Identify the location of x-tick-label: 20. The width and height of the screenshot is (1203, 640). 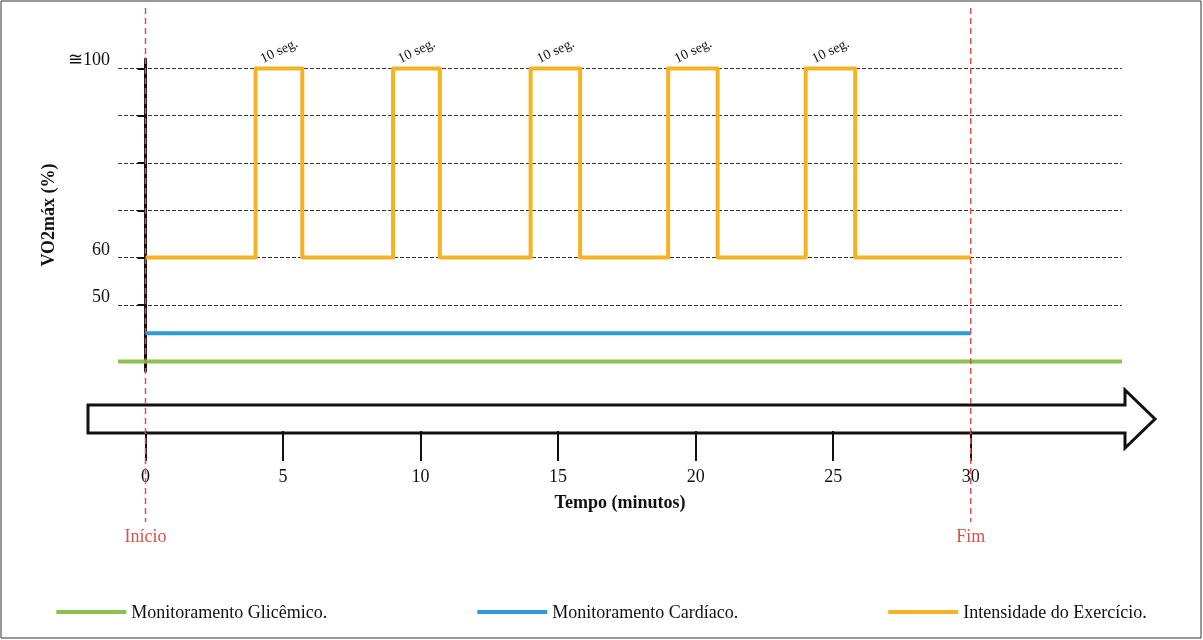
(695, 476).